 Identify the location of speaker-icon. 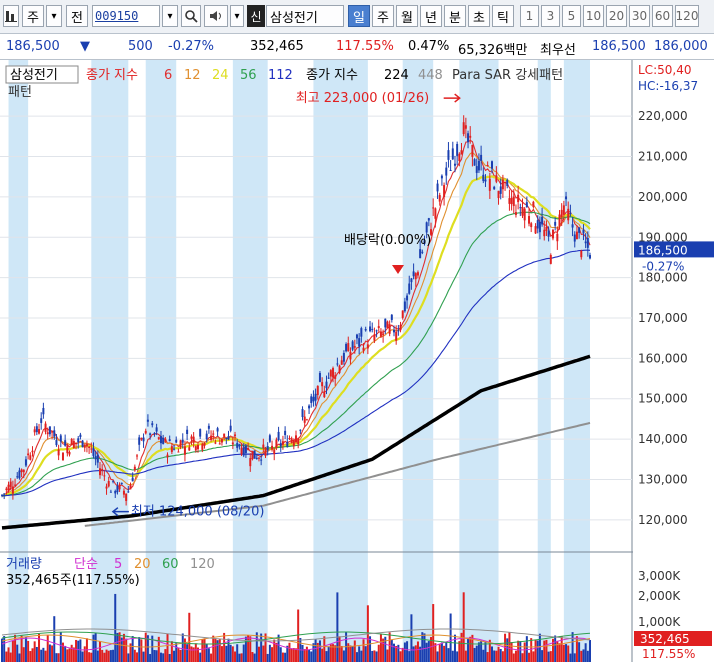
(216, 16).